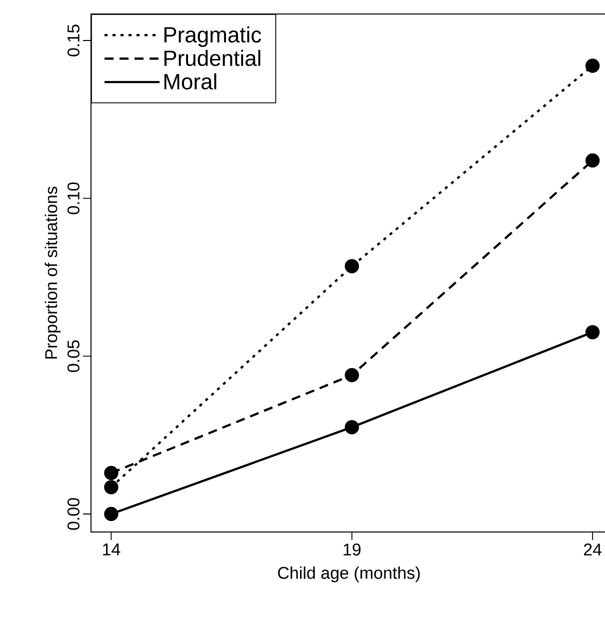 The width and height of the screenshot is (605, 617). Describe the element at coordinates (73, 40) in the screenshot. I see `y-tick-label: 0.15` at that location.